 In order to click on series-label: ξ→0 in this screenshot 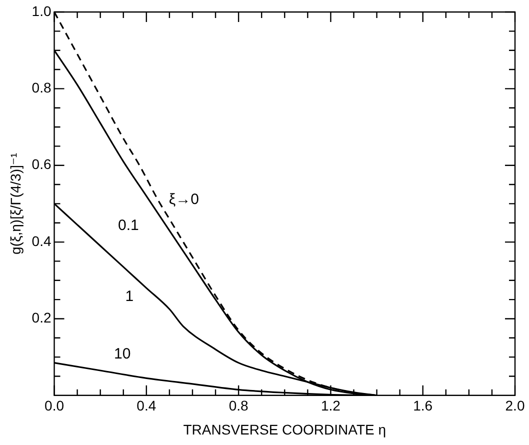, I will do `click(183, 199)`.